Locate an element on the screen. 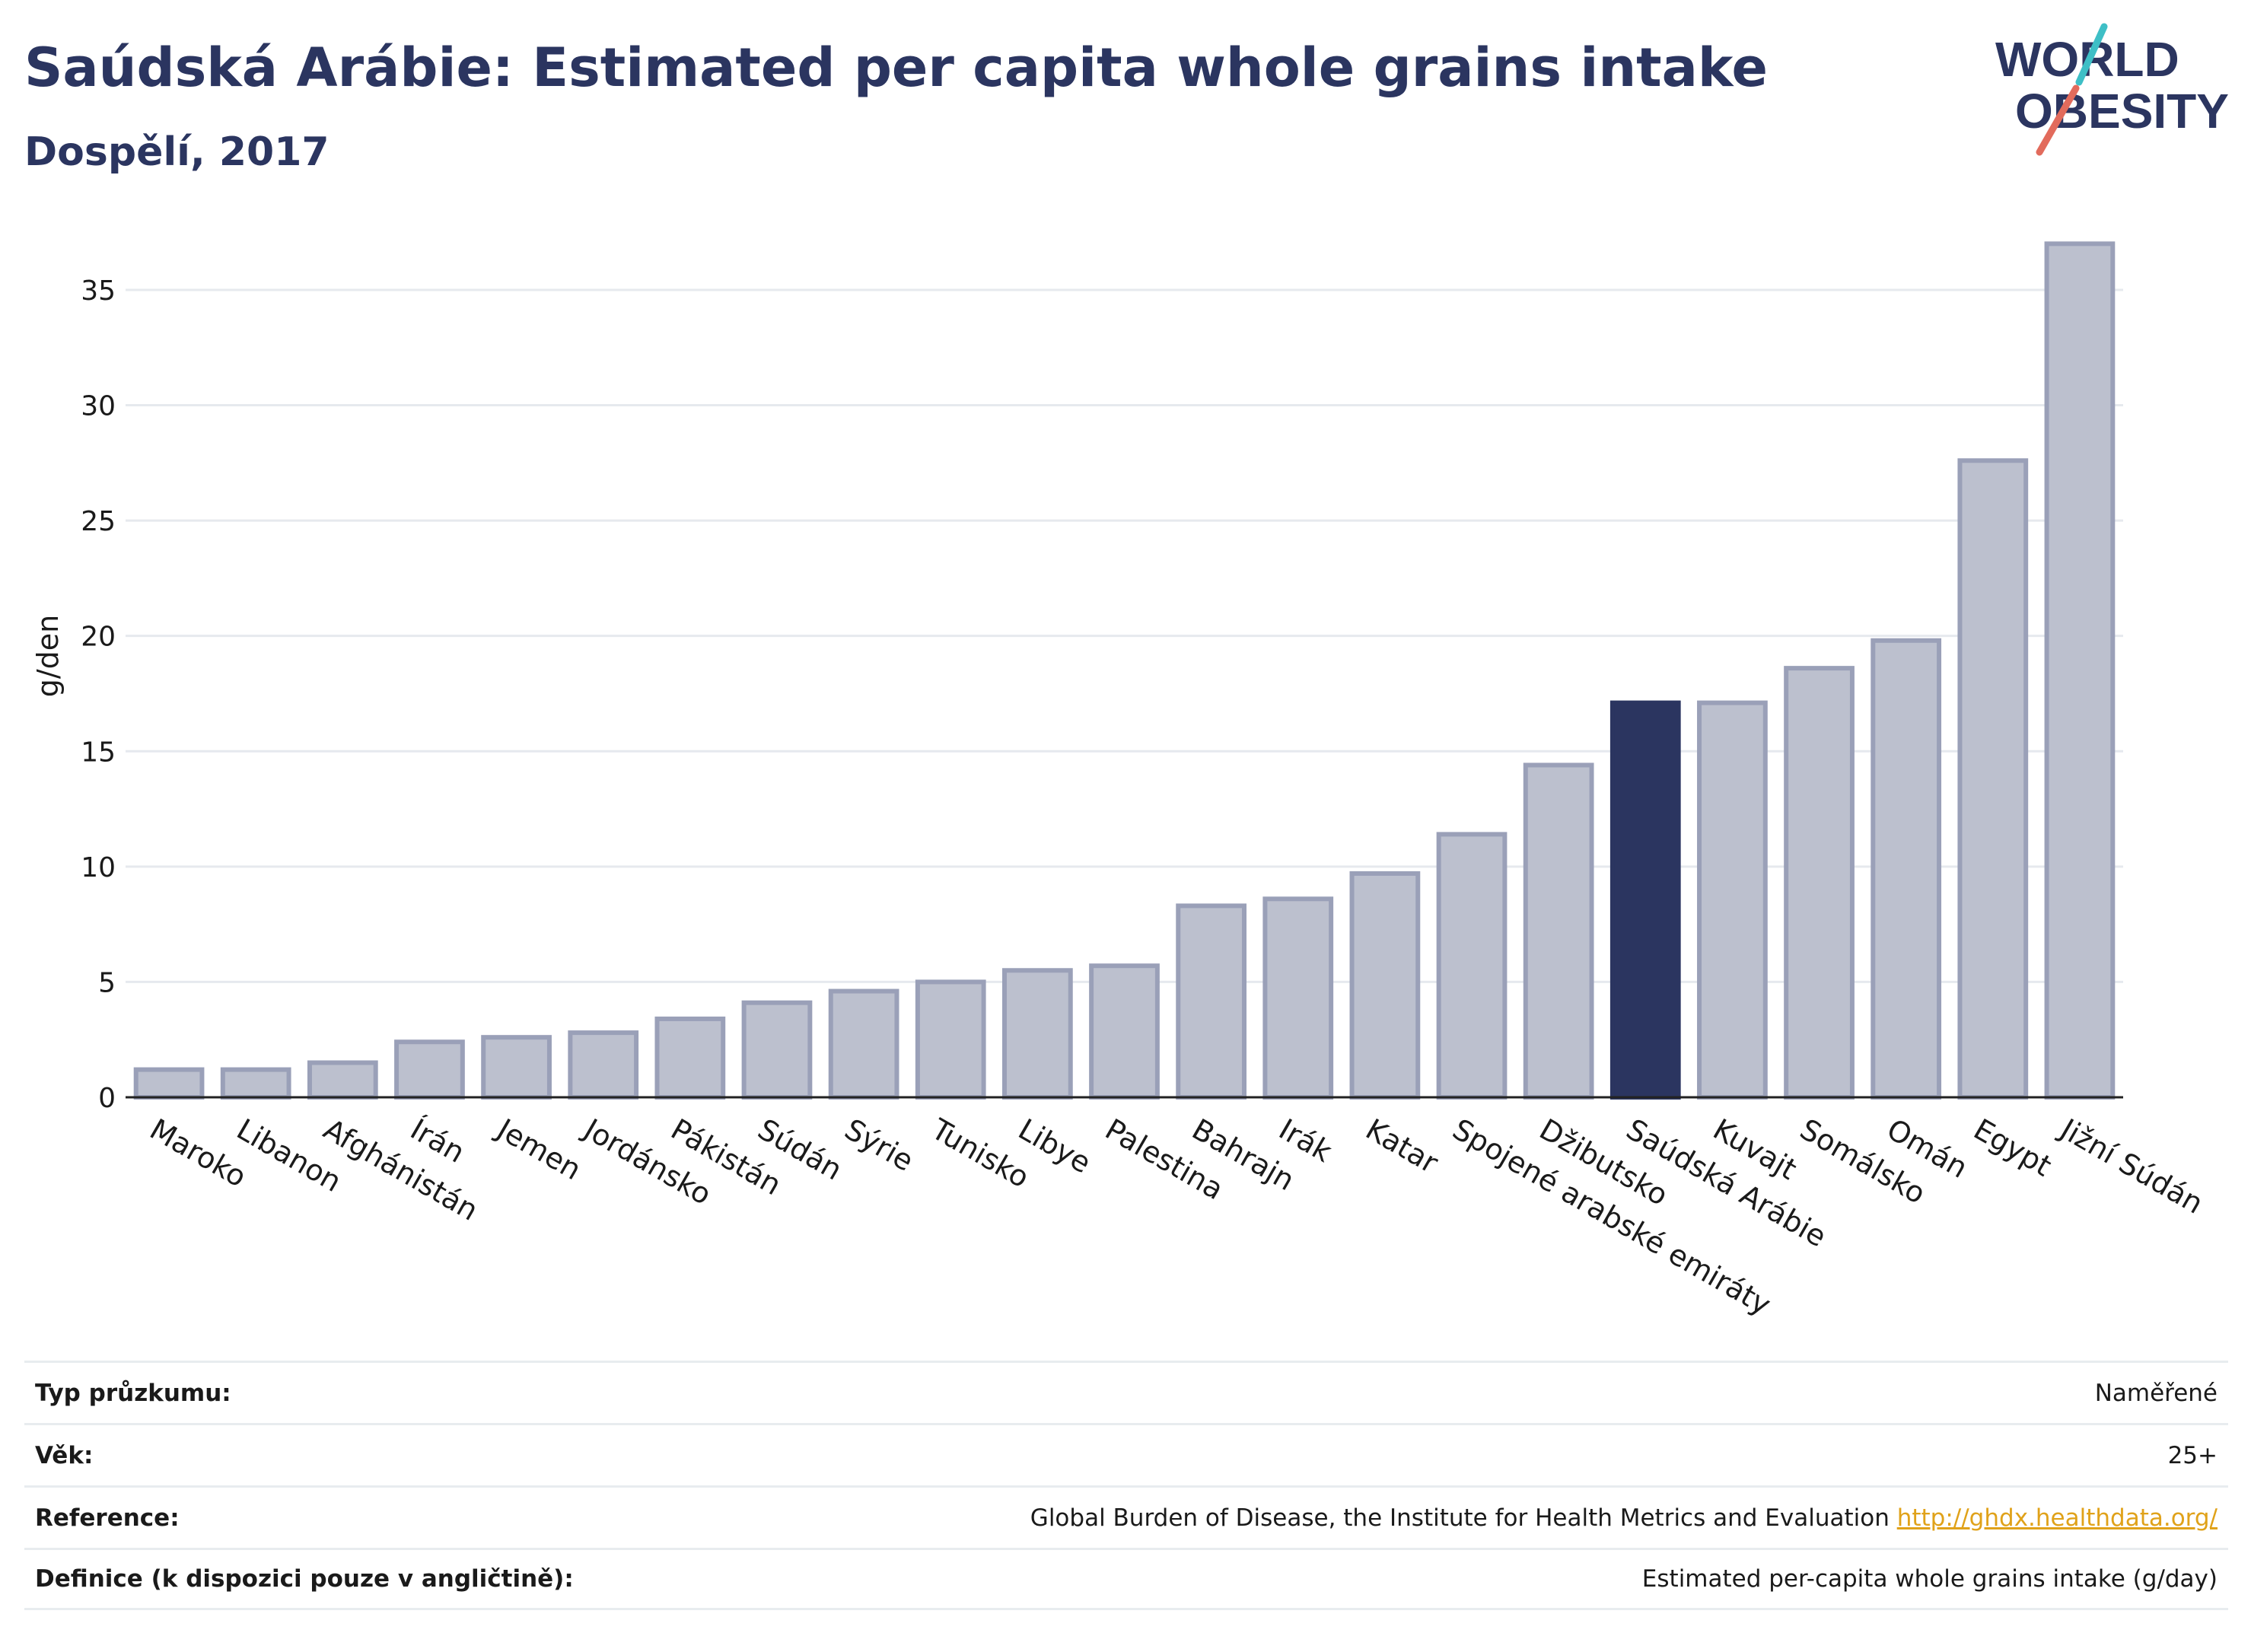  x-tick-label: Katar is located at coordinates (1402, 1146).